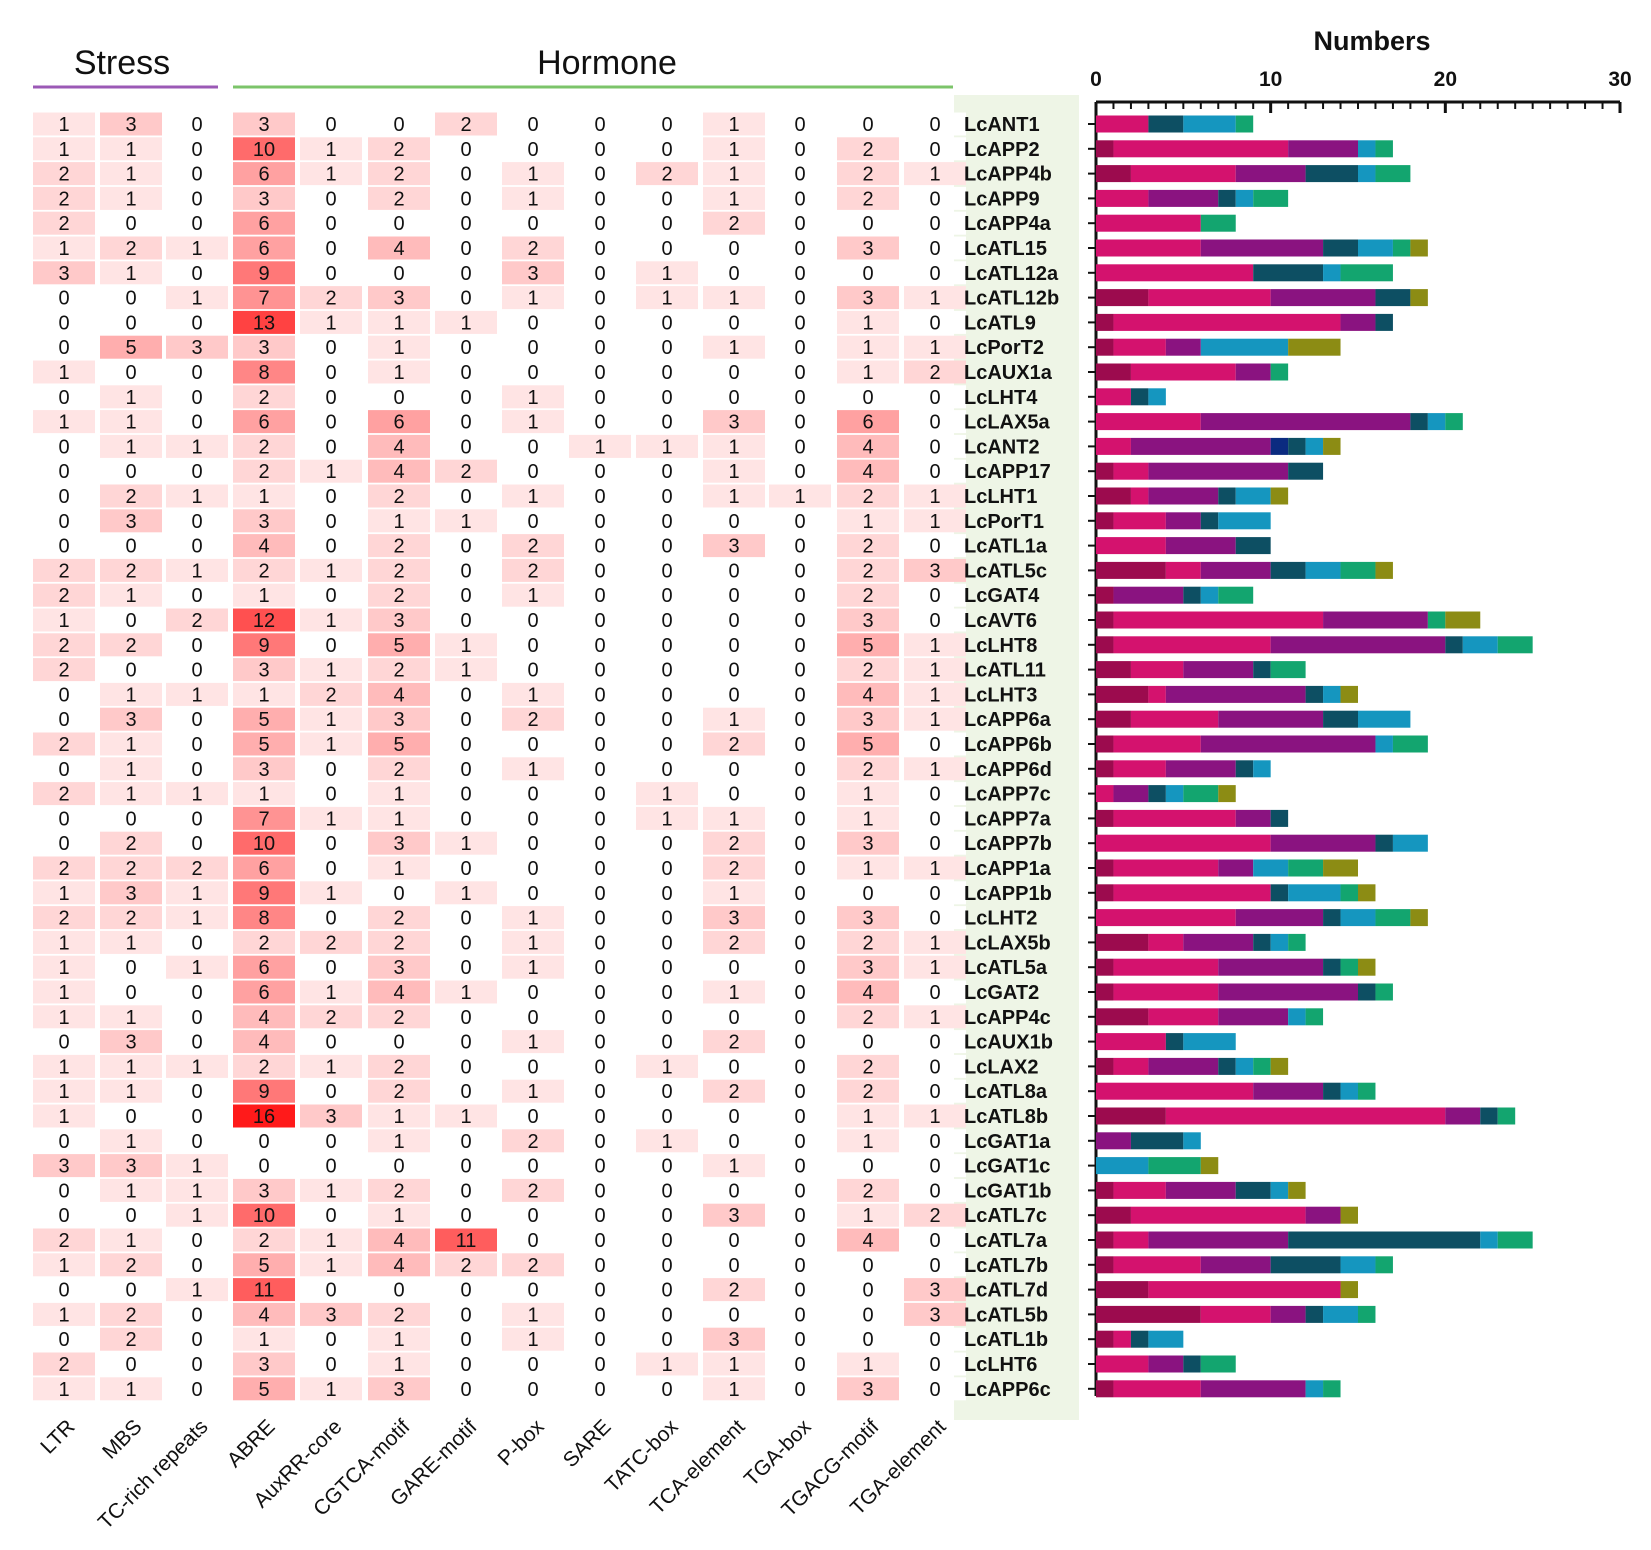 The height and width of the screenshot is (1550, 1651). Describe the element at coordinates (398, 447) in the screenshot. I see `heatmap-cell-value: 4` at that location.